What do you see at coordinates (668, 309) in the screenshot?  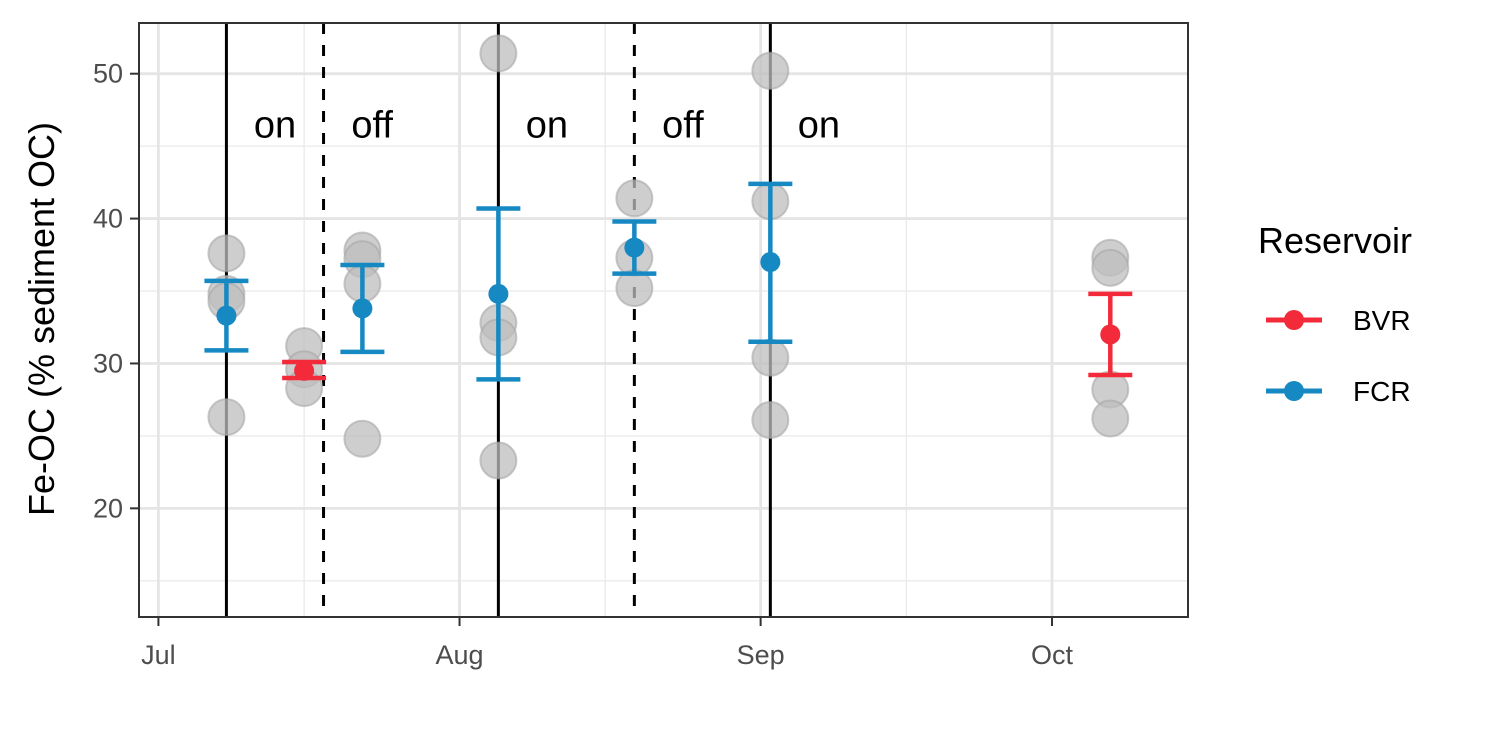 I see `mean-points` at bounding box center [668, 309].